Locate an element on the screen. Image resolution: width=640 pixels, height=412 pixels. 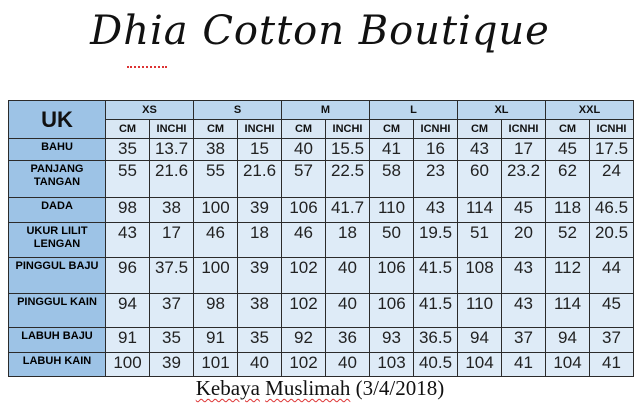
size-header: L is located at coordinates (413, 110).